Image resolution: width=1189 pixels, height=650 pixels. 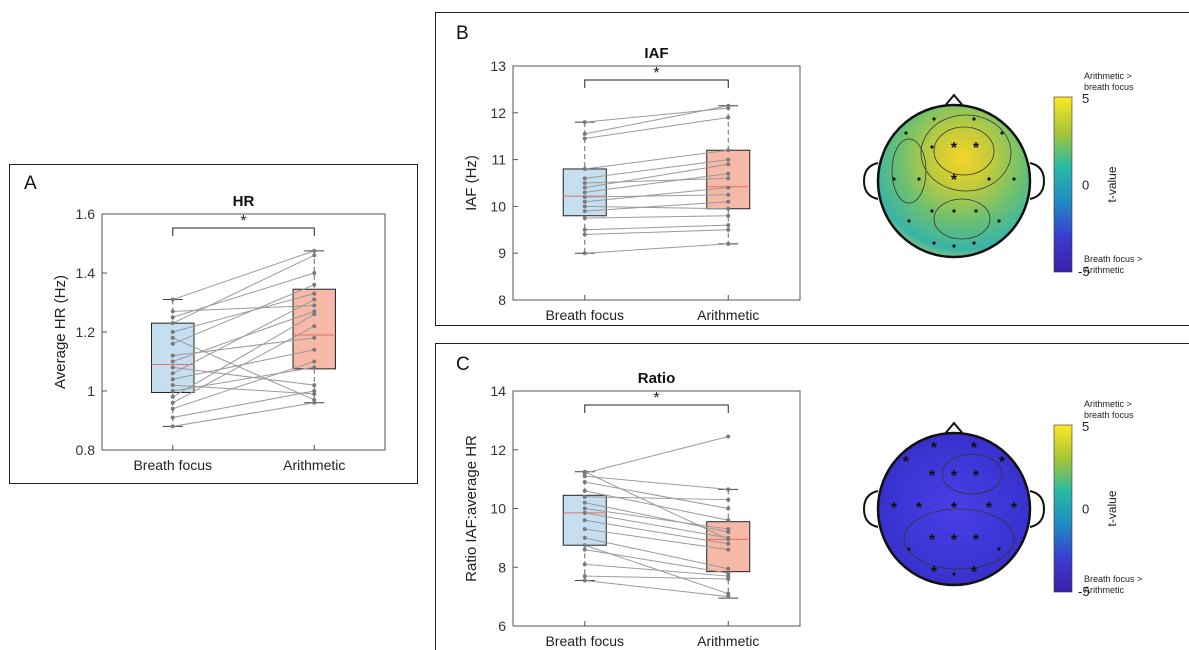 What do you see at coordinates (498, 206) in the screenshot?
I see `y-tick-label: 10` at bounding box center [498, 206].